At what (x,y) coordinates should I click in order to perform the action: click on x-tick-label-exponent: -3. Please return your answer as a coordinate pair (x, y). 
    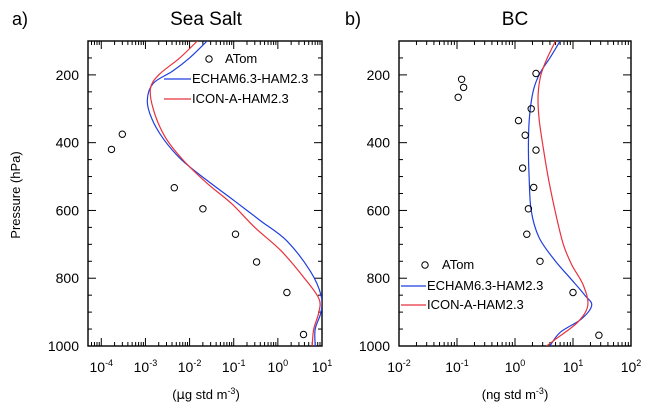
    Looking at the image, I should click on (153, 363).